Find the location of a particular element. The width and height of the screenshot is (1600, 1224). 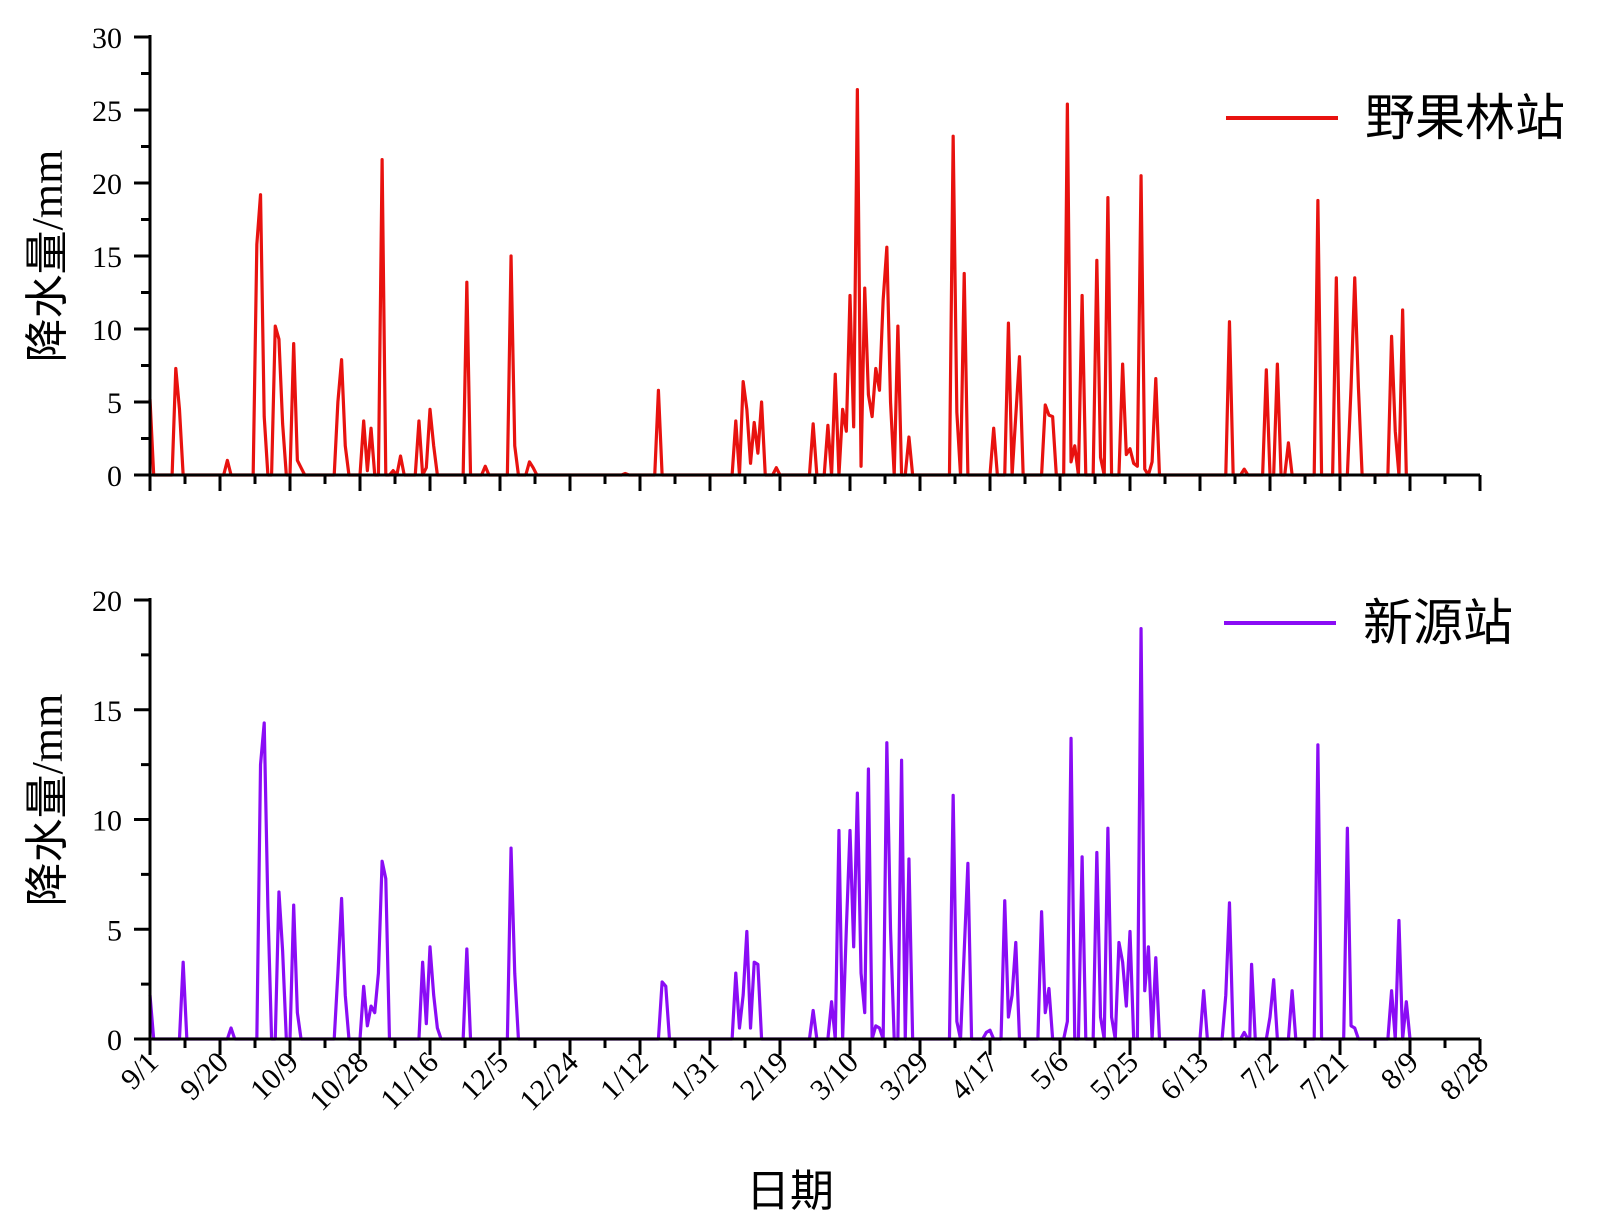

x-tick-label: 12/5 is located at coordinates (484, 1076).